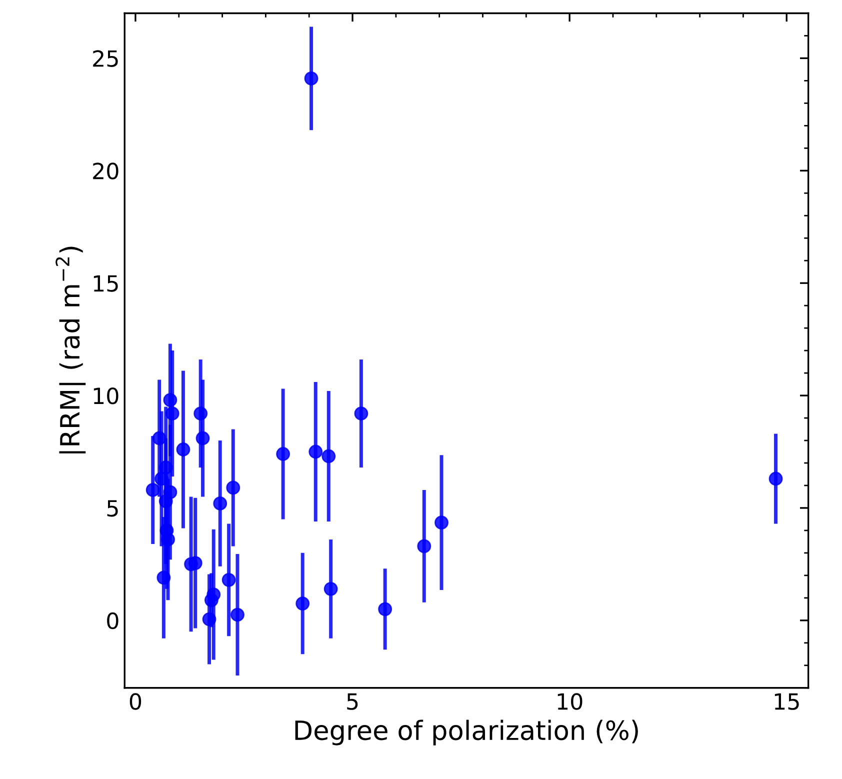  Describe the element at coordinates (136, 701) in the screenshot. I see `x-tick-label: 0` at that location.